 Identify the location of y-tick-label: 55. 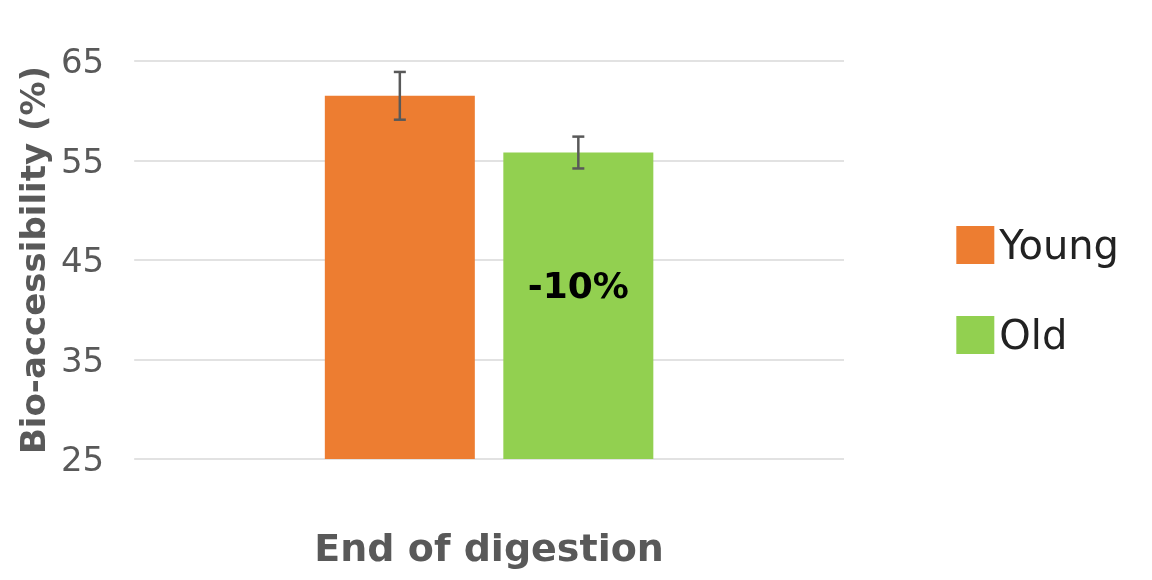
(82, 160).